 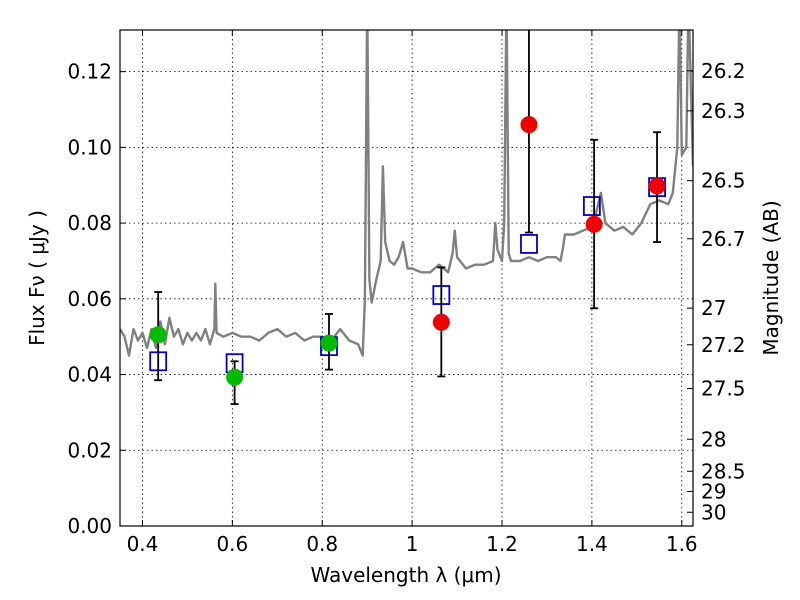 What do you see at coordinates (723, 181) in the screenshot?
I see `y2-tick-label: 26.5` at bounding box center [723, 181].